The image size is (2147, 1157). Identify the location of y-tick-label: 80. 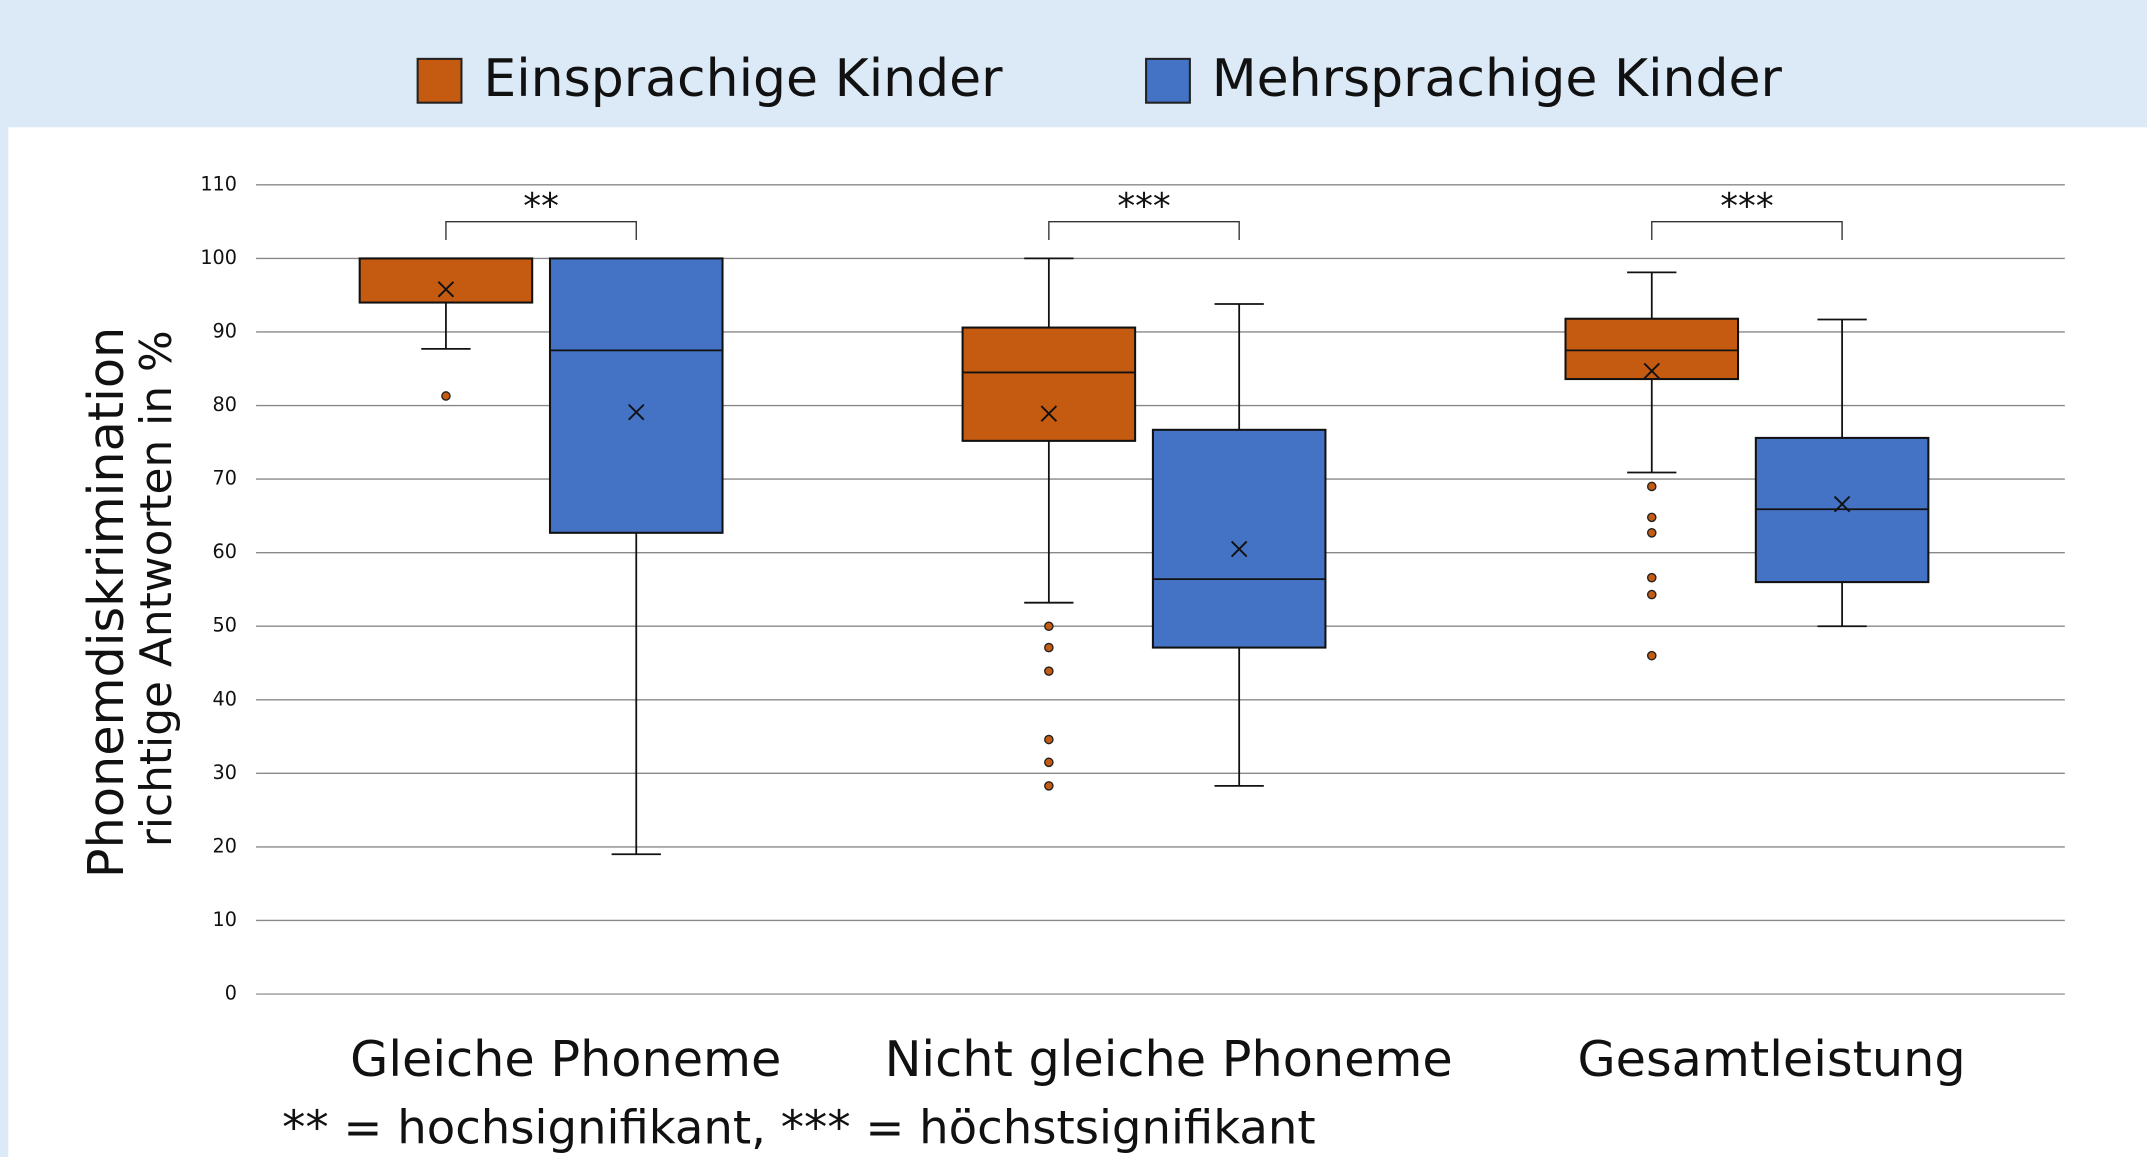
(225, 404).